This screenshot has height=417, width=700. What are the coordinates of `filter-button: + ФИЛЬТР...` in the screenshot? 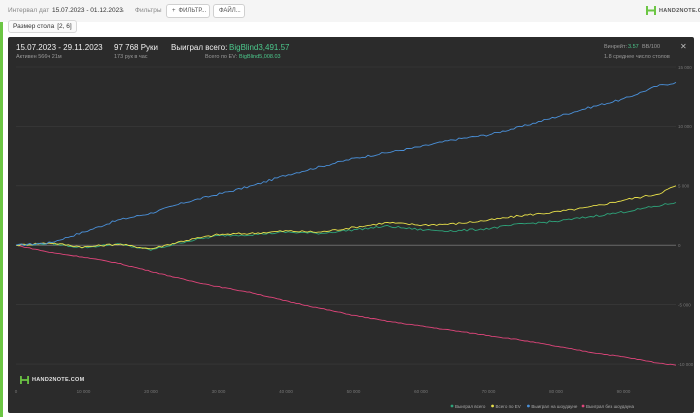 It's located at (188, 11).